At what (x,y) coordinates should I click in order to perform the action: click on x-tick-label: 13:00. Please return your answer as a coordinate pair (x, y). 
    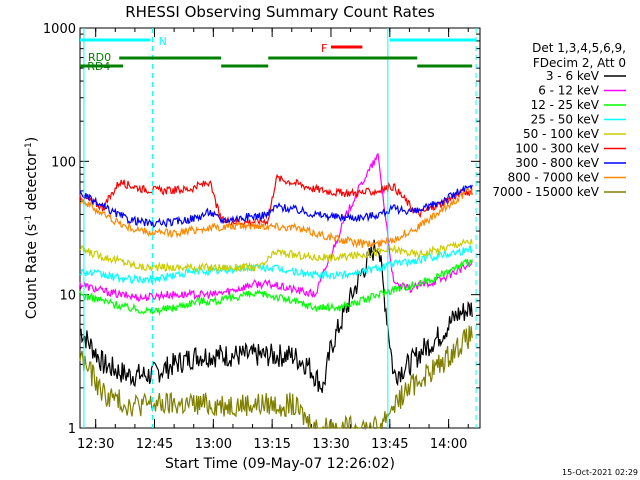
    Looking at the image, I should click on (213, 444).